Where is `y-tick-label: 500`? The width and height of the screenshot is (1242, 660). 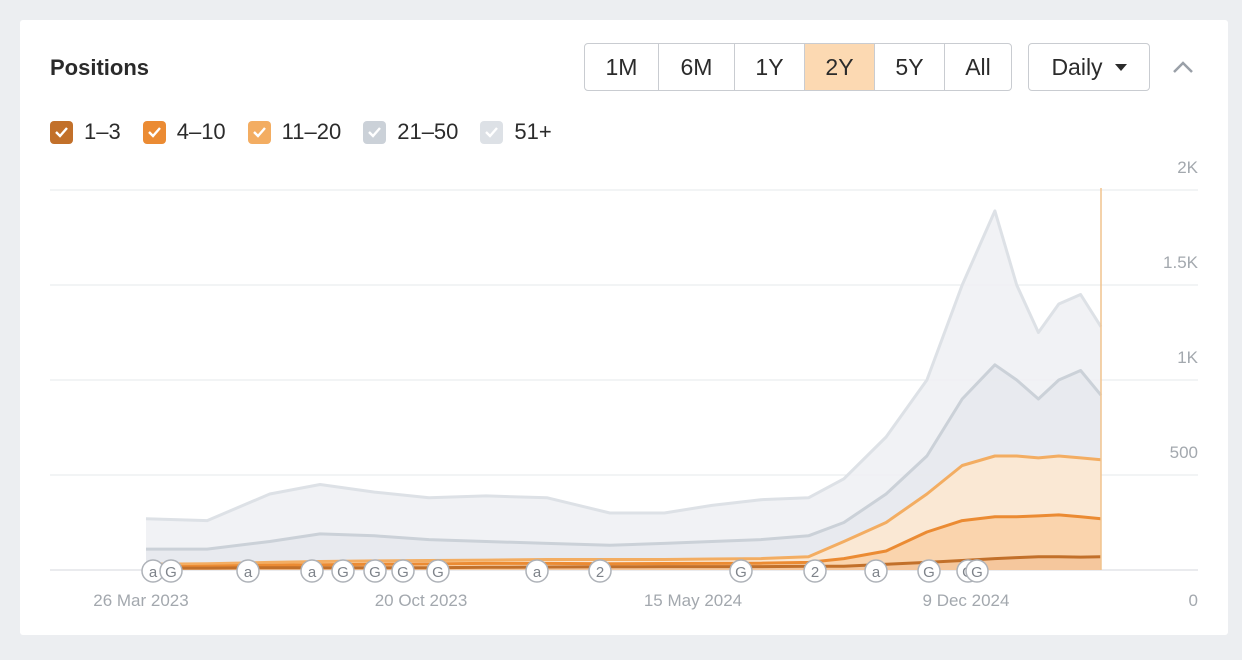
y-tick-label: 500 is located at coordinates (1184, 452).